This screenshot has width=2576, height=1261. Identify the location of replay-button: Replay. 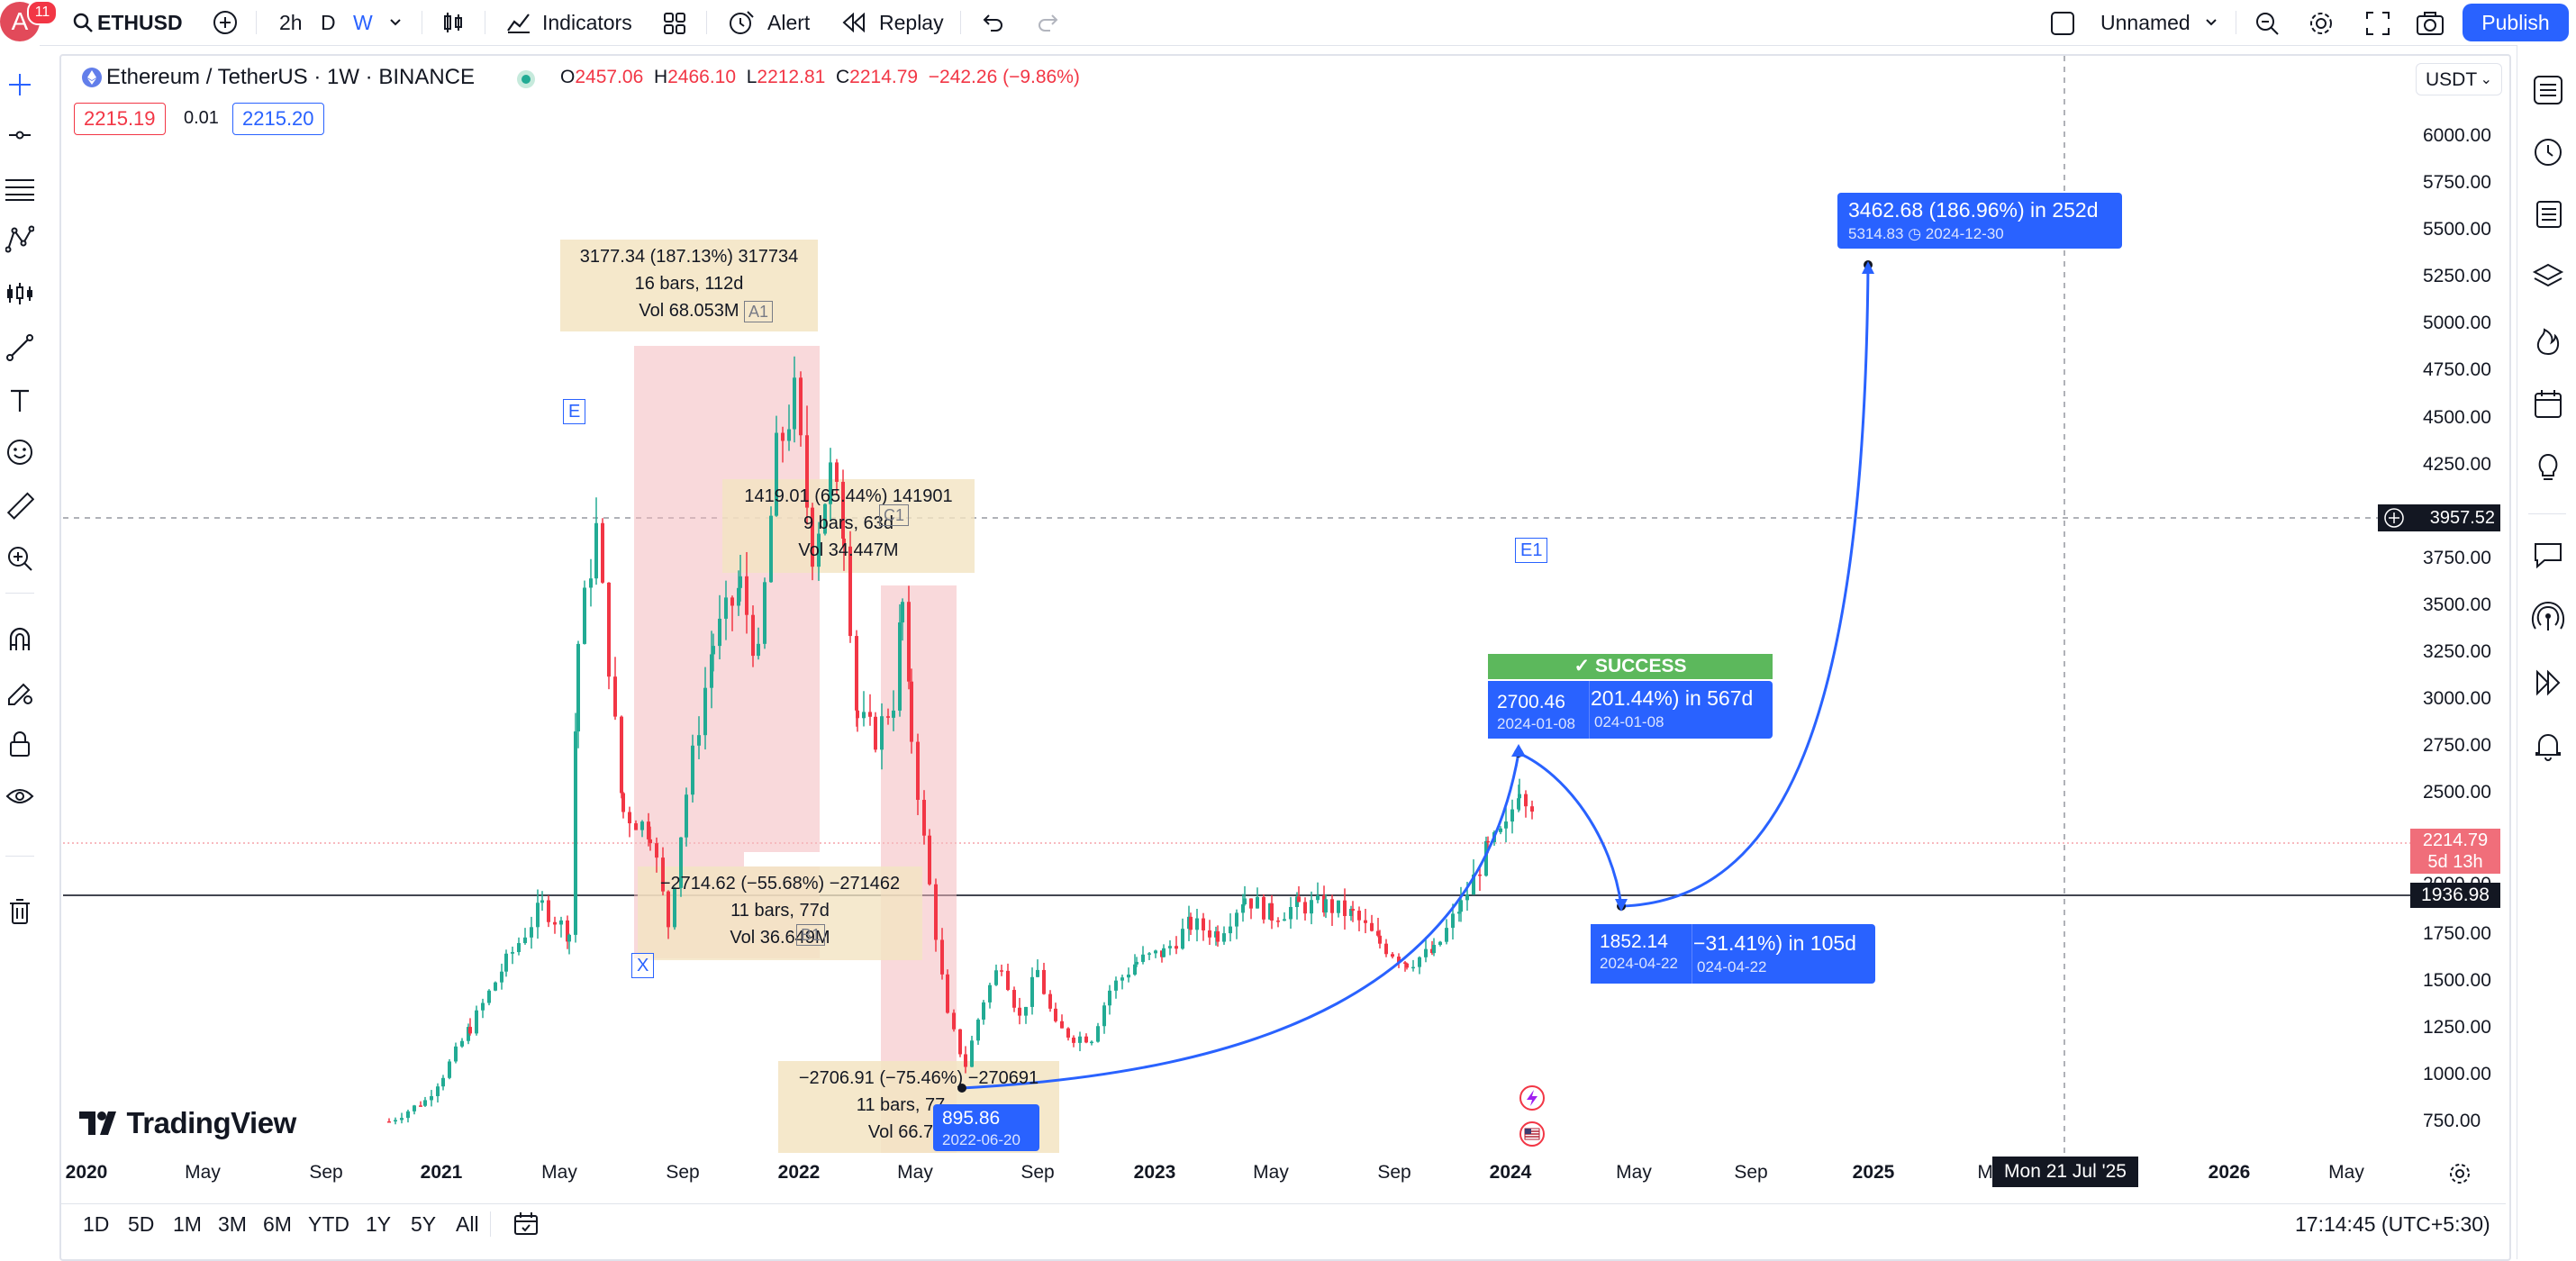
(911, 22).